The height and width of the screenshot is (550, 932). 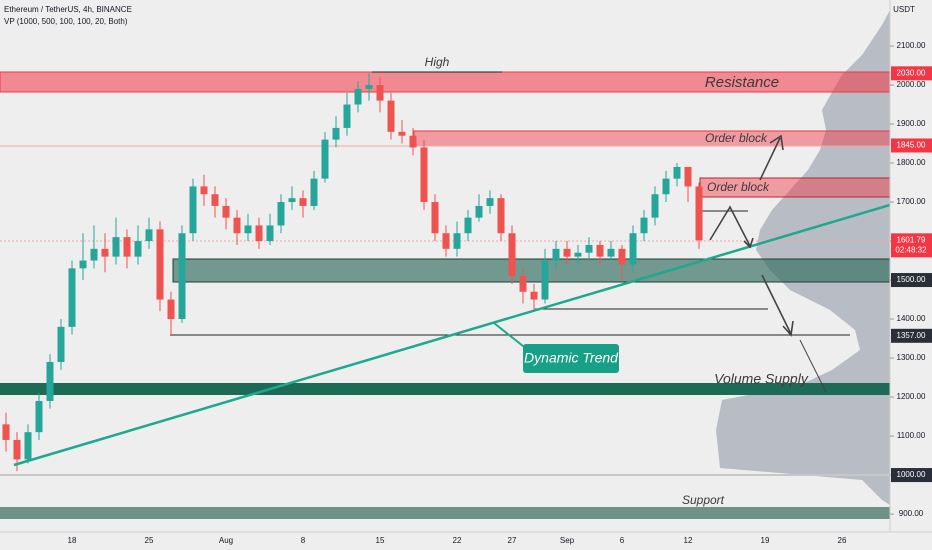 I want to click on price-badge-label: 1845.00, so click(x=911, y=145).